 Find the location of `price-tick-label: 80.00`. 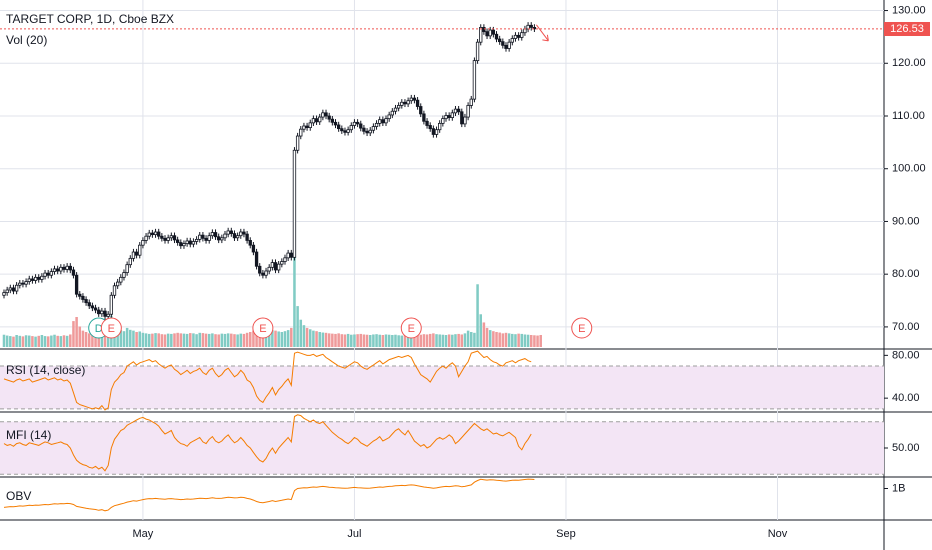

price-tick-label: 80.00 is located at coordinates (906, 274).